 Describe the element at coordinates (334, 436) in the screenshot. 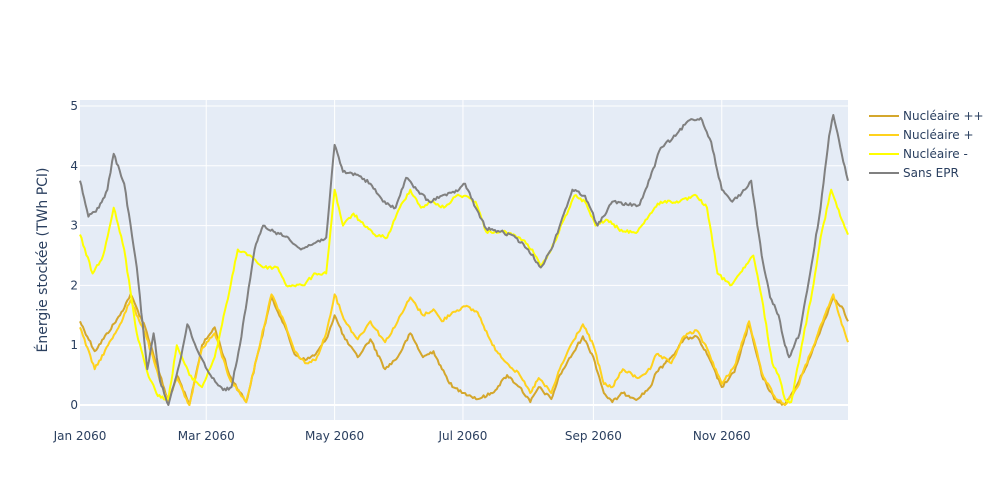

I see `x-tick-label: May 2060` at that location.